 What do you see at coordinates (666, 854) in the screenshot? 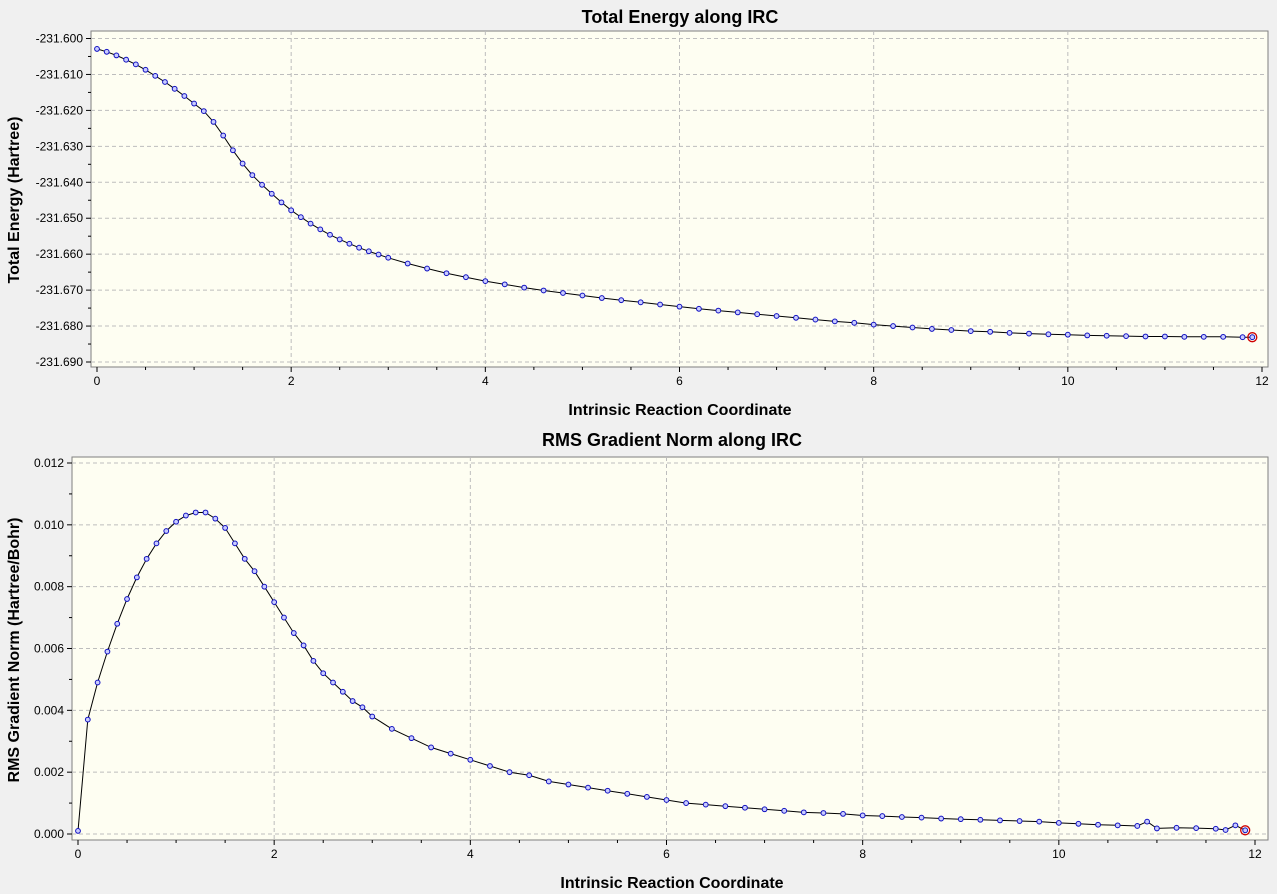
I see `gradient-x-tick-label: 6` at bounding box center [666, 854].